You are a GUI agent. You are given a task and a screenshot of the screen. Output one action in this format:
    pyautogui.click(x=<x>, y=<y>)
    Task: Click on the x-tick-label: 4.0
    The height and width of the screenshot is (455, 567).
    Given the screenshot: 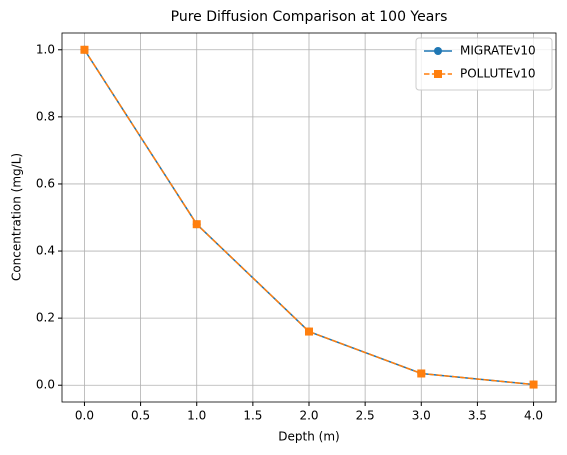 What is the action you would take?
    pyautogui.click(x=533, y=416)
    